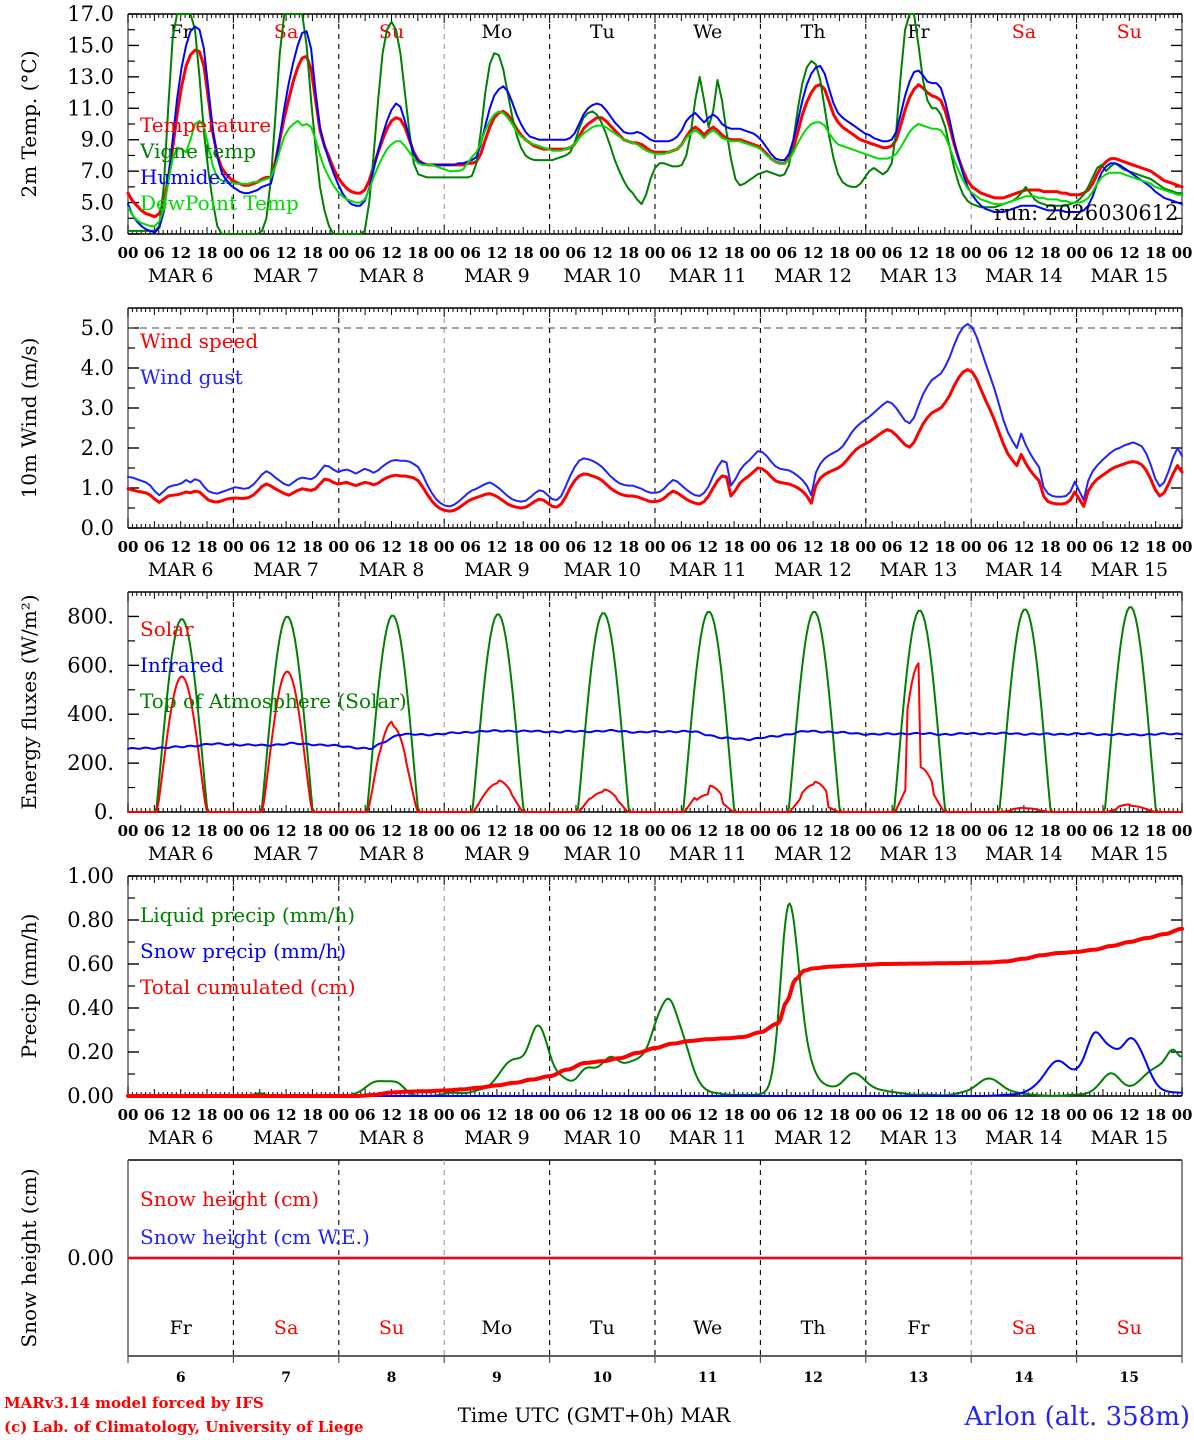 This screenshot has height=1440, width=1194. Describe the element at coordinates (1129, 1378) in the screenshot. I see `x-day-number: 15` at that location.